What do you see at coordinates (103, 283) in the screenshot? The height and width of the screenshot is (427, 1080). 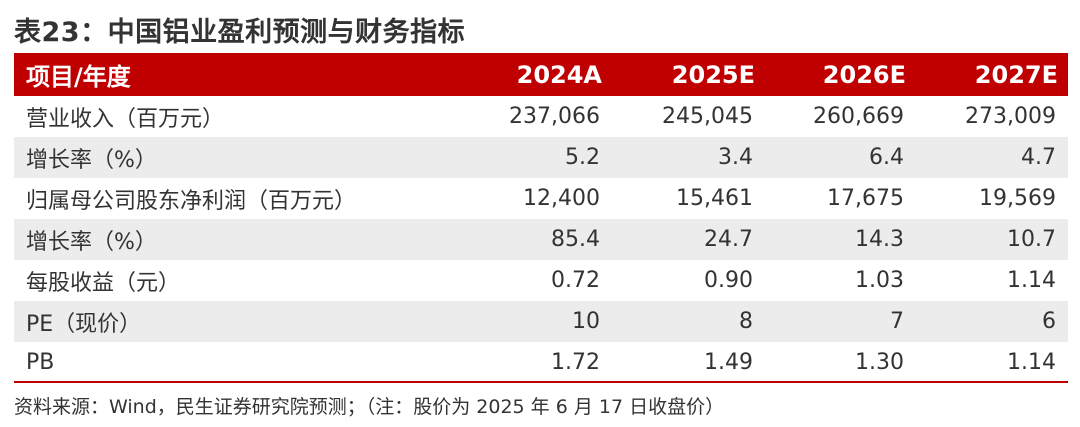 I see `row-label: 每股收益（元）` at bounding box center [103, 283].